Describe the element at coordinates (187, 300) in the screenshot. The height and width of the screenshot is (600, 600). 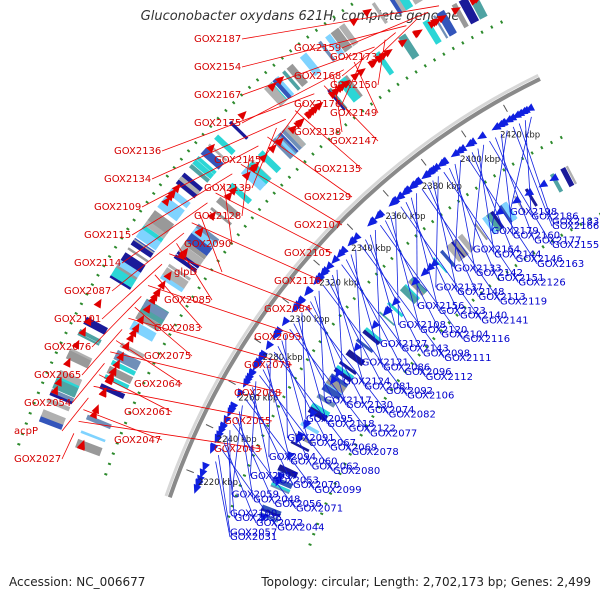
I see `forward-gene-label: GOX2085` at that location.